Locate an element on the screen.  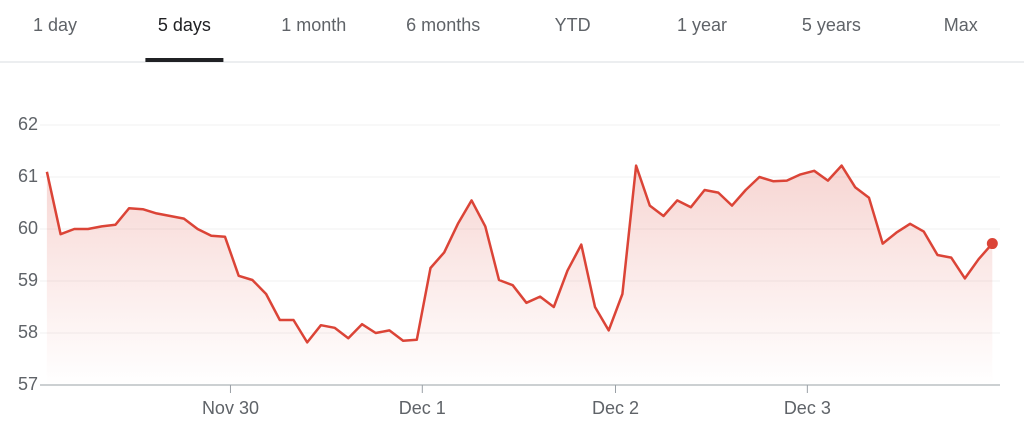
x-tick-label: Dec 3 is located at coordinates (807, 408).